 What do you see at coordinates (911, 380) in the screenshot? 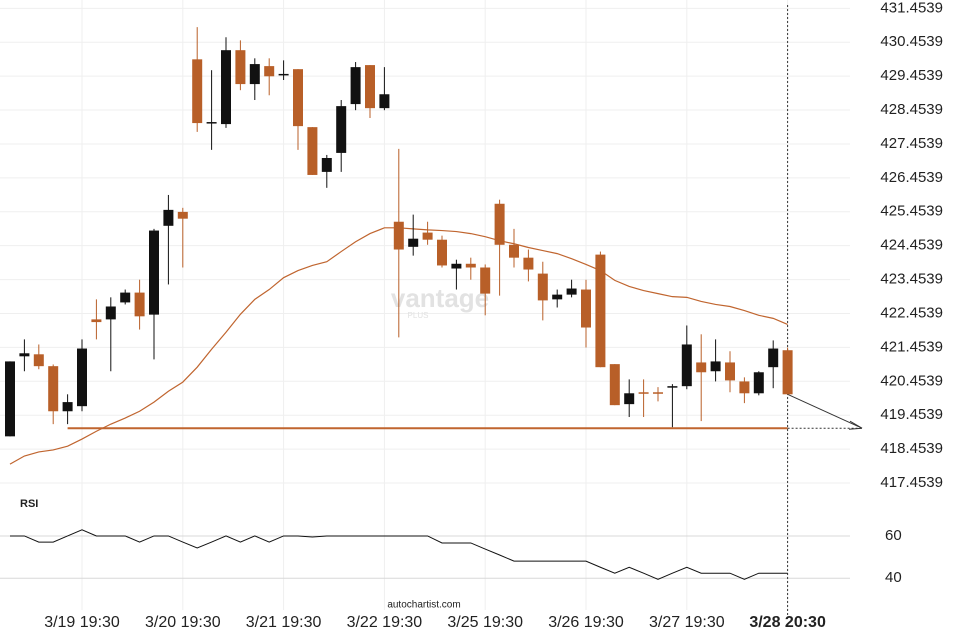
I see `y-tick-label: 420.4539` at bounding box center [911, 380].